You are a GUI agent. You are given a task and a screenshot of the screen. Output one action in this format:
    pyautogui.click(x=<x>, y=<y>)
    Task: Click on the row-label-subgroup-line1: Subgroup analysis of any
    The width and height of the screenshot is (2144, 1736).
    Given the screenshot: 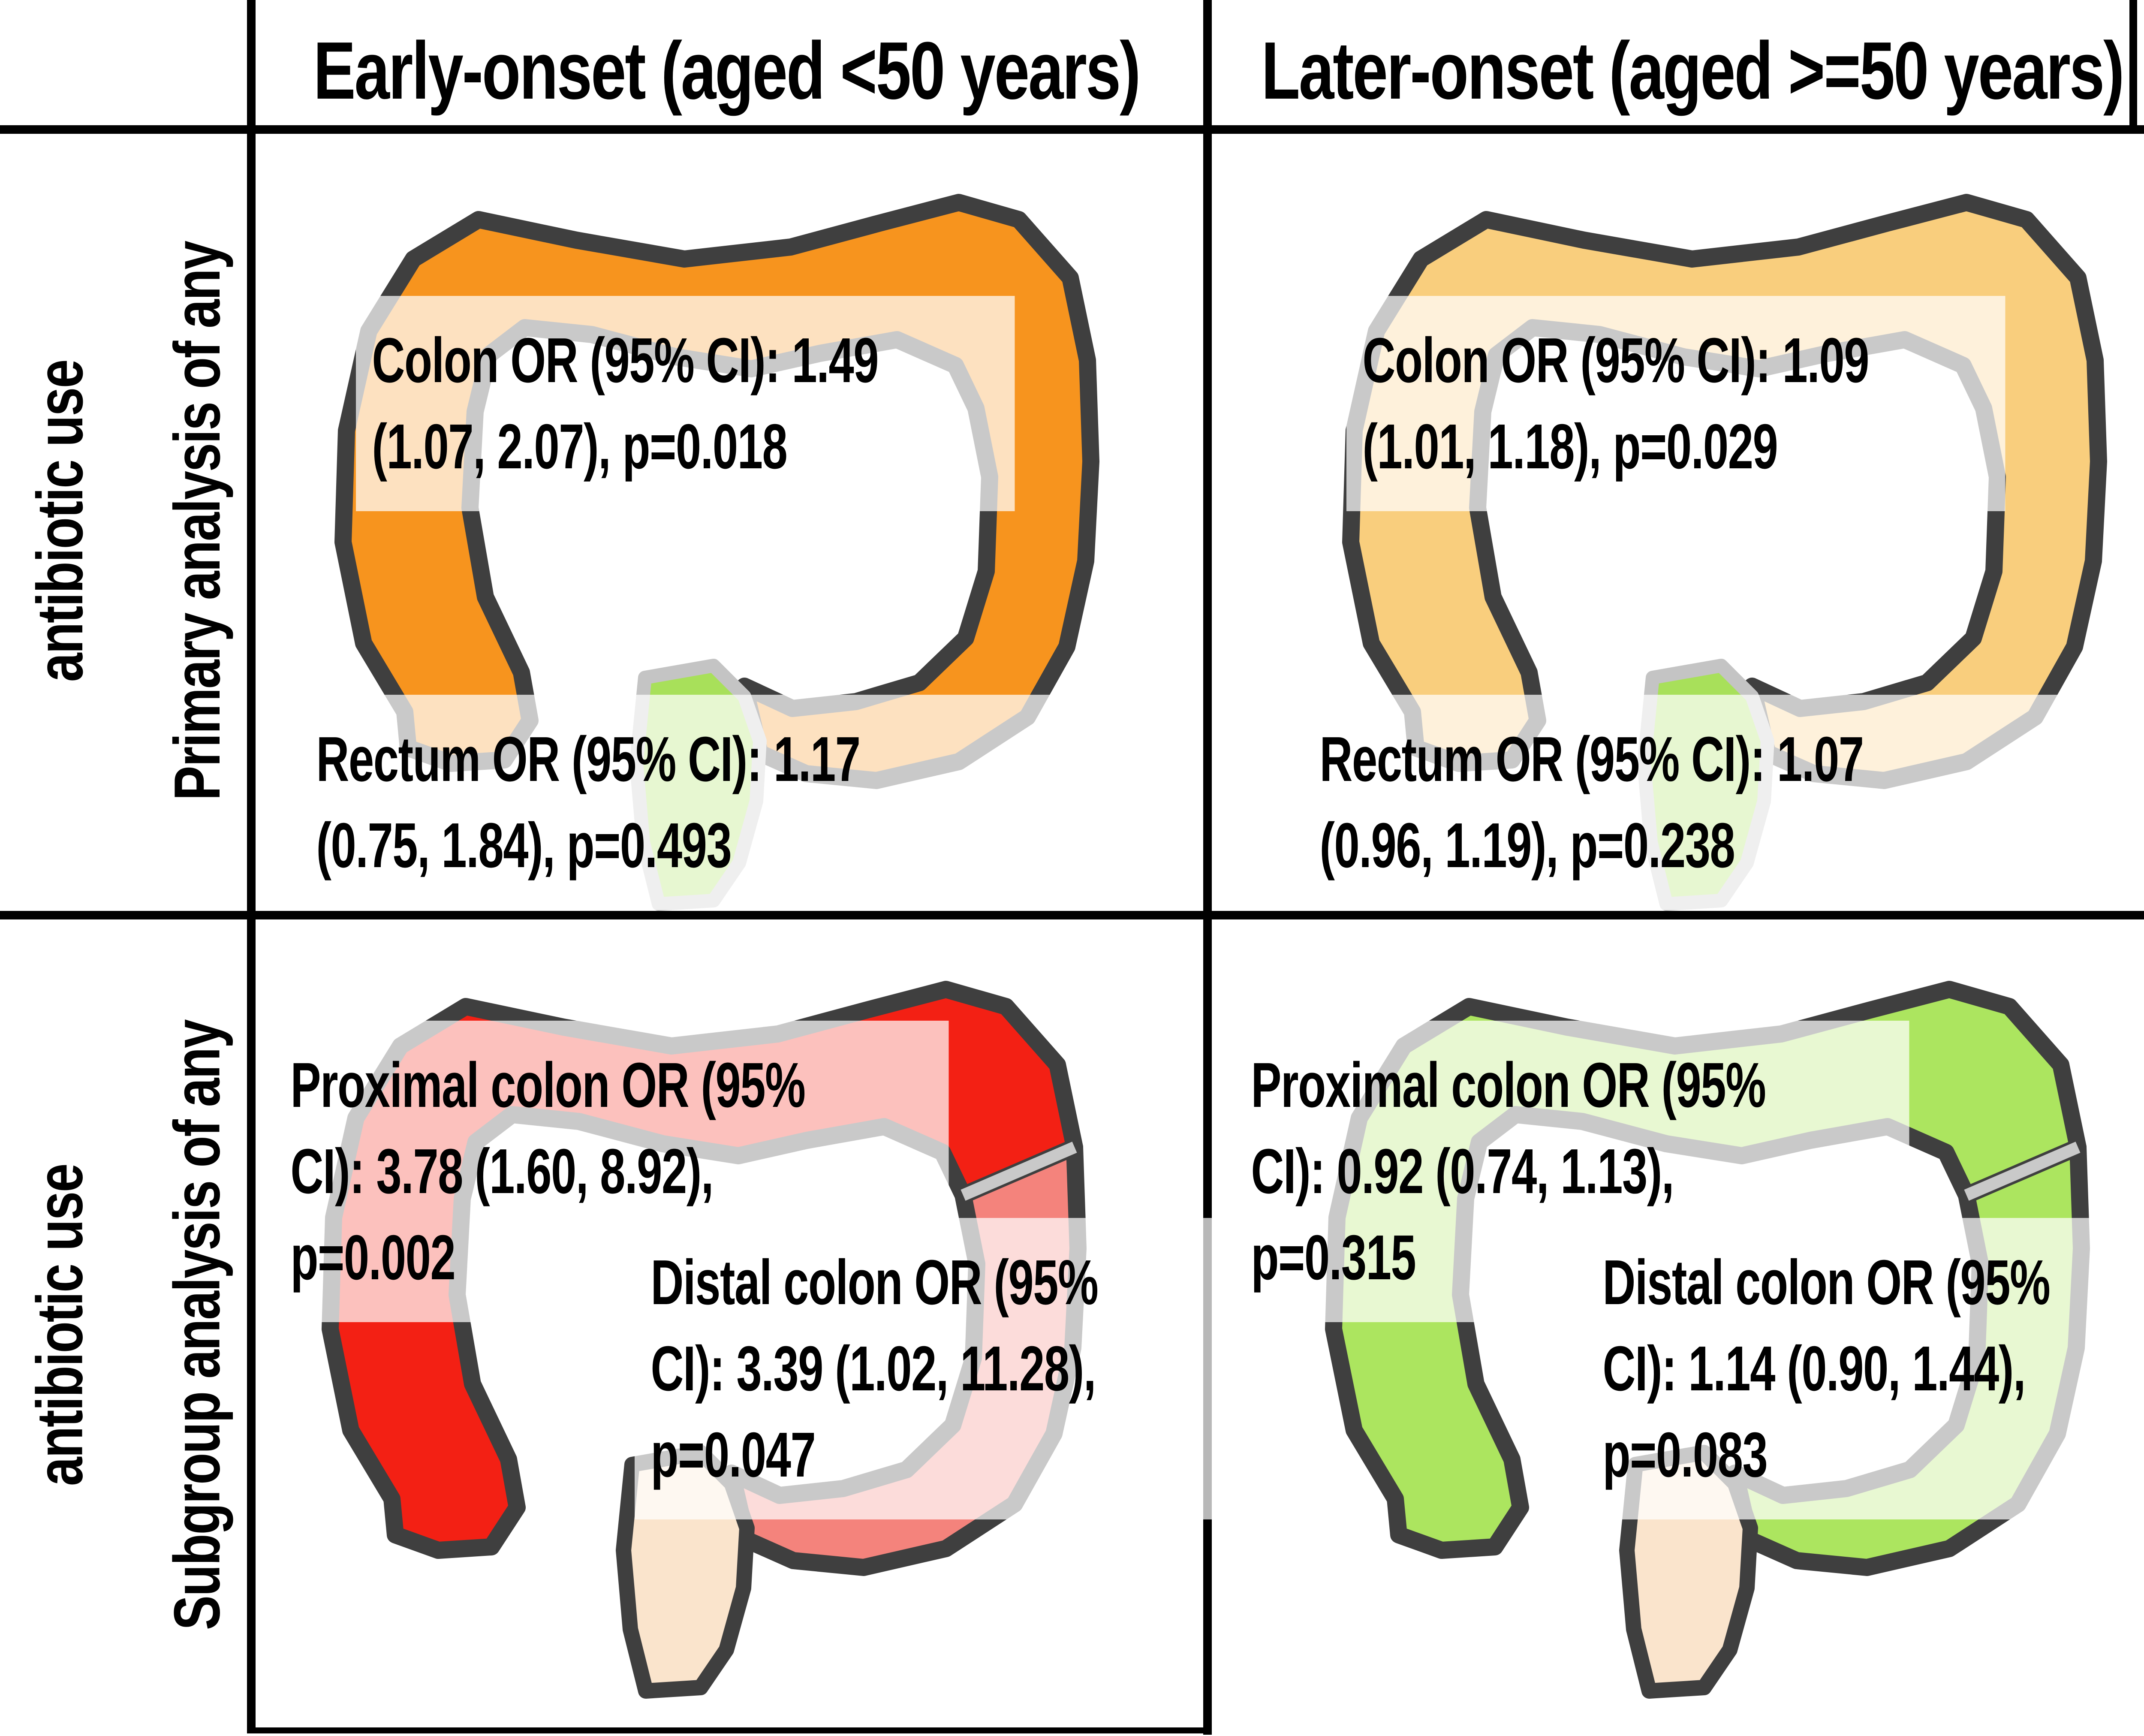 What is the action you would take?
    pyautogui.click(x=197, y=1325)
    